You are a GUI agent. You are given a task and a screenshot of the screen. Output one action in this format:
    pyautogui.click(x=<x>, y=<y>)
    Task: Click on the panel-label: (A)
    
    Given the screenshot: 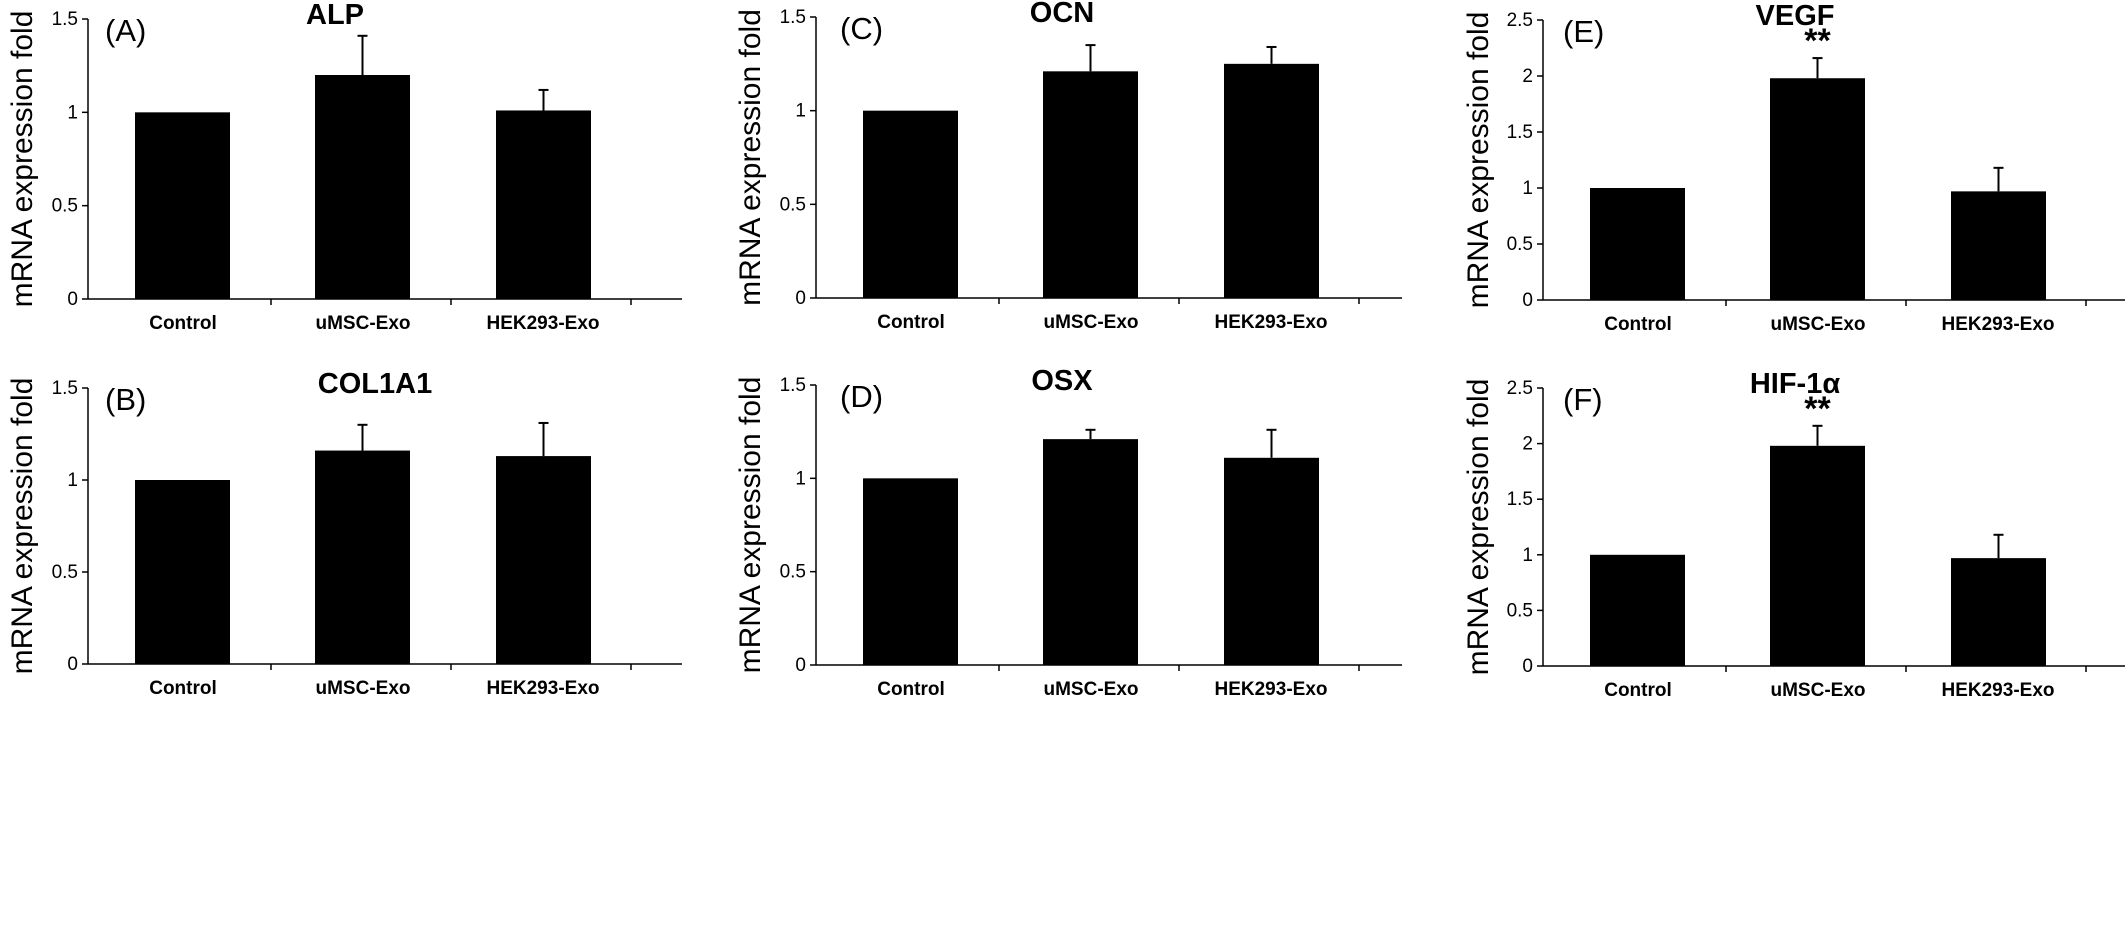 What is the action you would take?
    pyautogui.click(x=125, y=30)
    